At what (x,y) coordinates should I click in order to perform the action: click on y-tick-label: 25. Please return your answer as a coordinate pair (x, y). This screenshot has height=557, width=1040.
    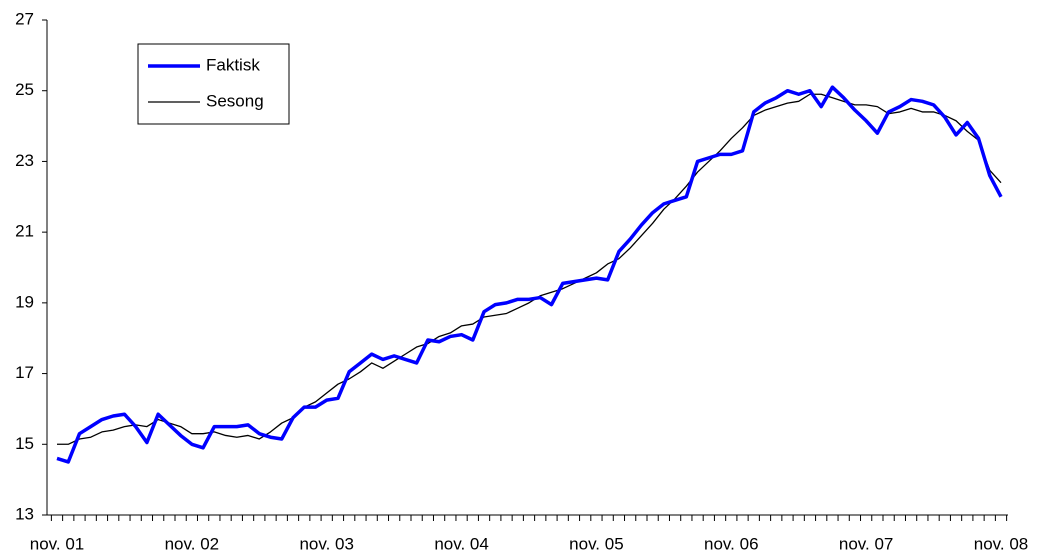
    Looking at the image, I should click on (24, 89).